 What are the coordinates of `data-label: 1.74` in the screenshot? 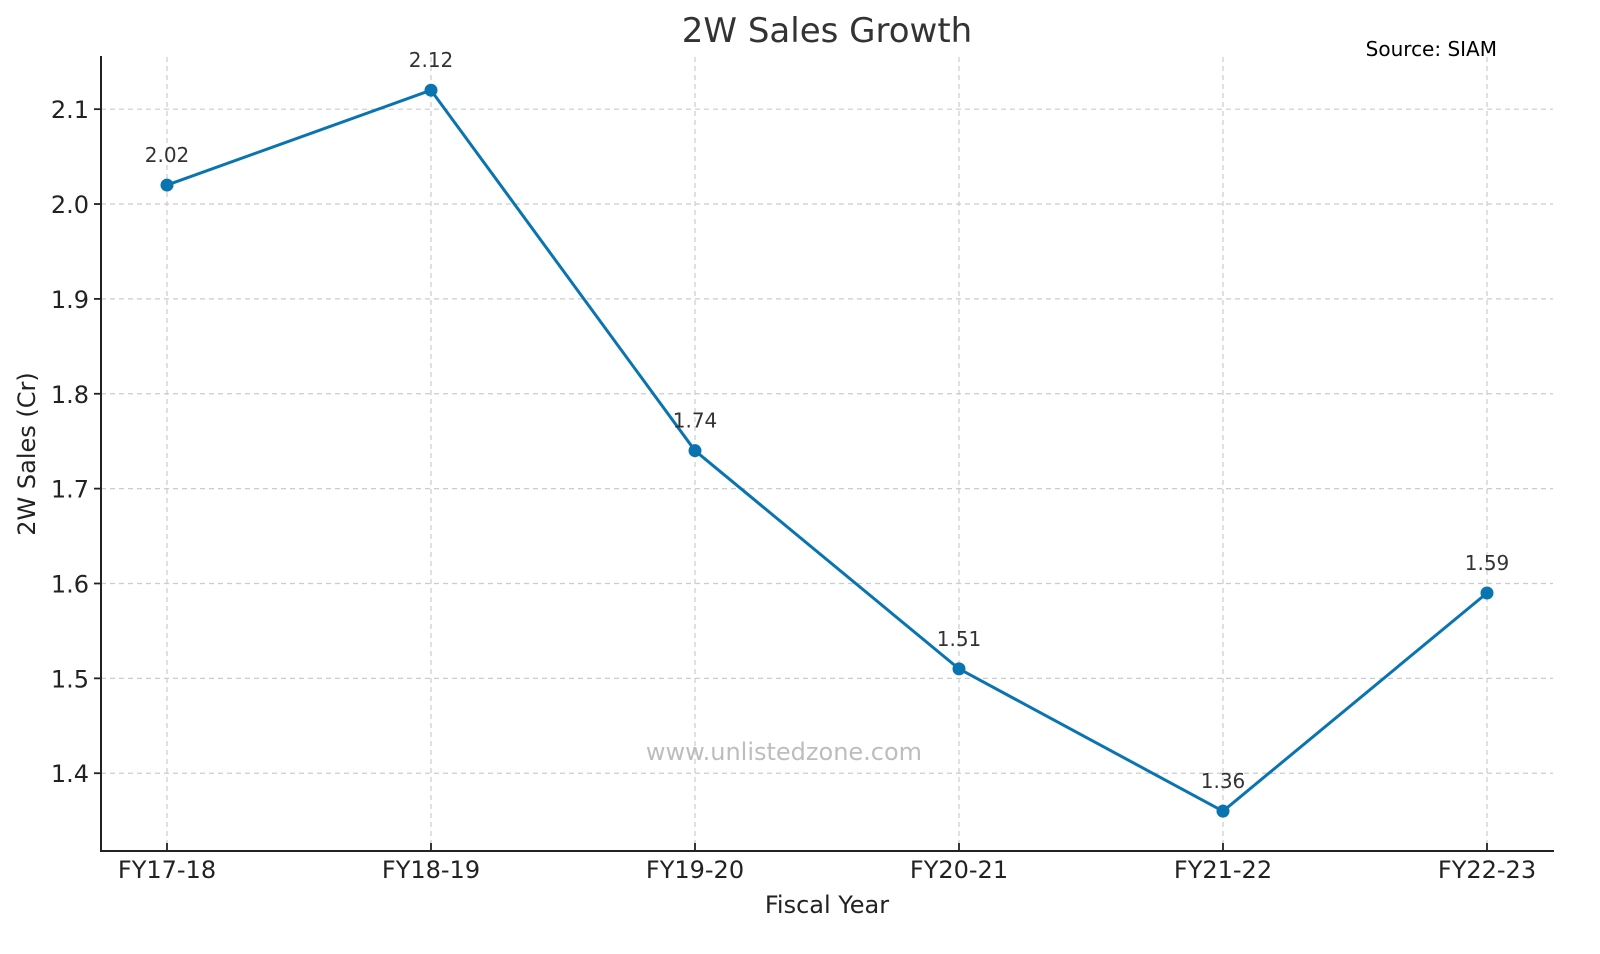 It's located at (695, 421).